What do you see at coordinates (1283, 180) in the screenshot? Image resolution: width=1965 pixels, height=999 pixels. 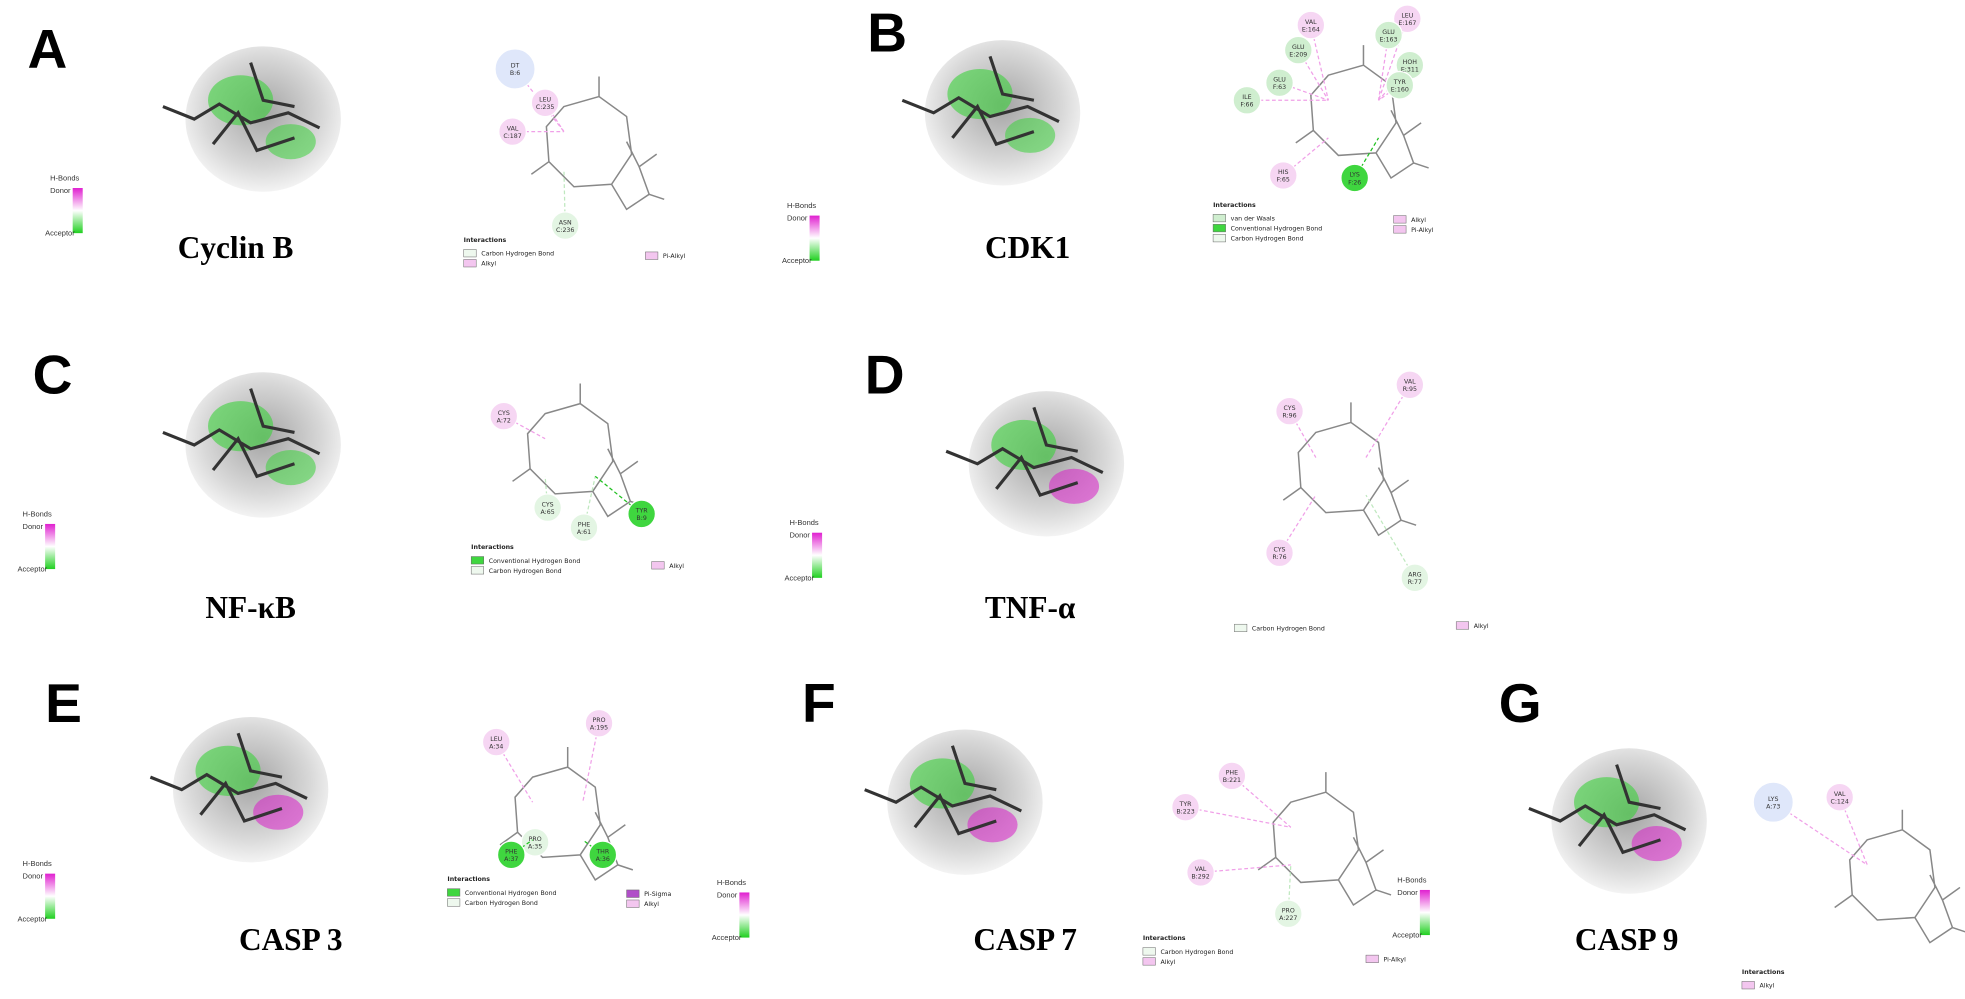 I see `residue-label: F:65` at bounding box center [1283, 180].